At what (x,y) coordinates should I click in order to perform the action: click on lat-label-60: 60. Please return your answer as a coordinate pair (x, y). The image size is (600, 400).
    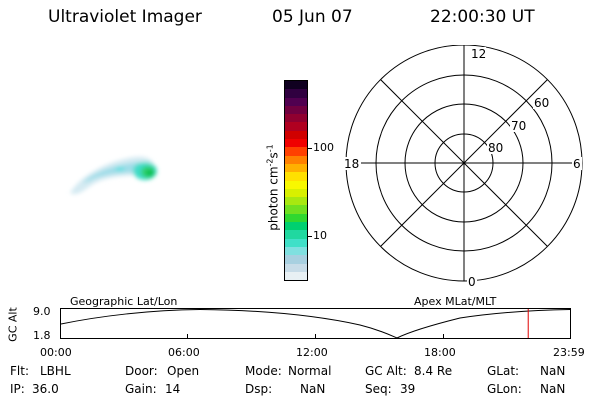
    Looking at the image, I should click on (541, 103).